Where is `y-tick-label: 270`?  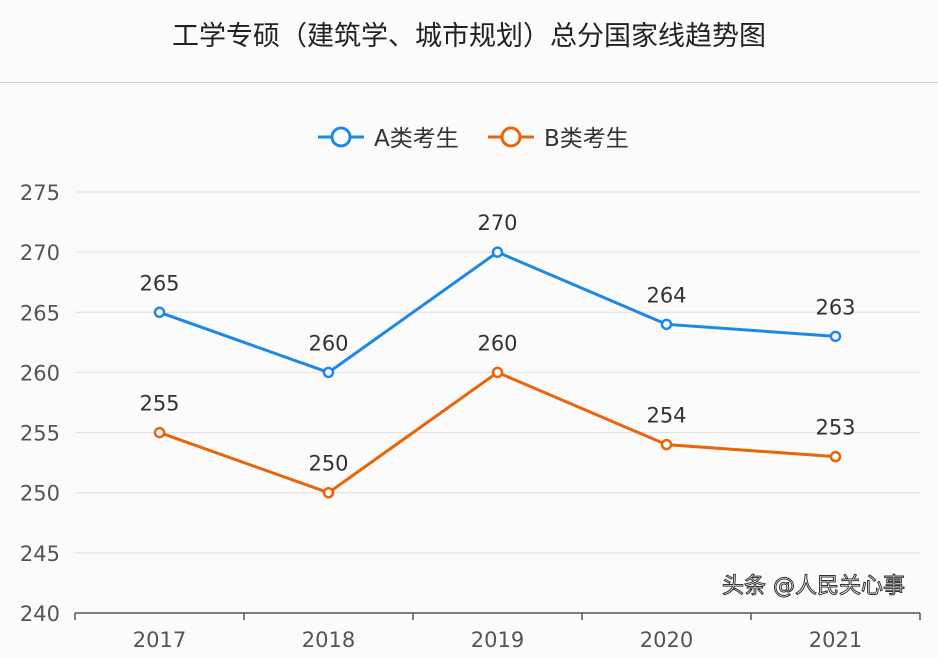
y-tick-label: 270 is located at coordinates (40, 253).